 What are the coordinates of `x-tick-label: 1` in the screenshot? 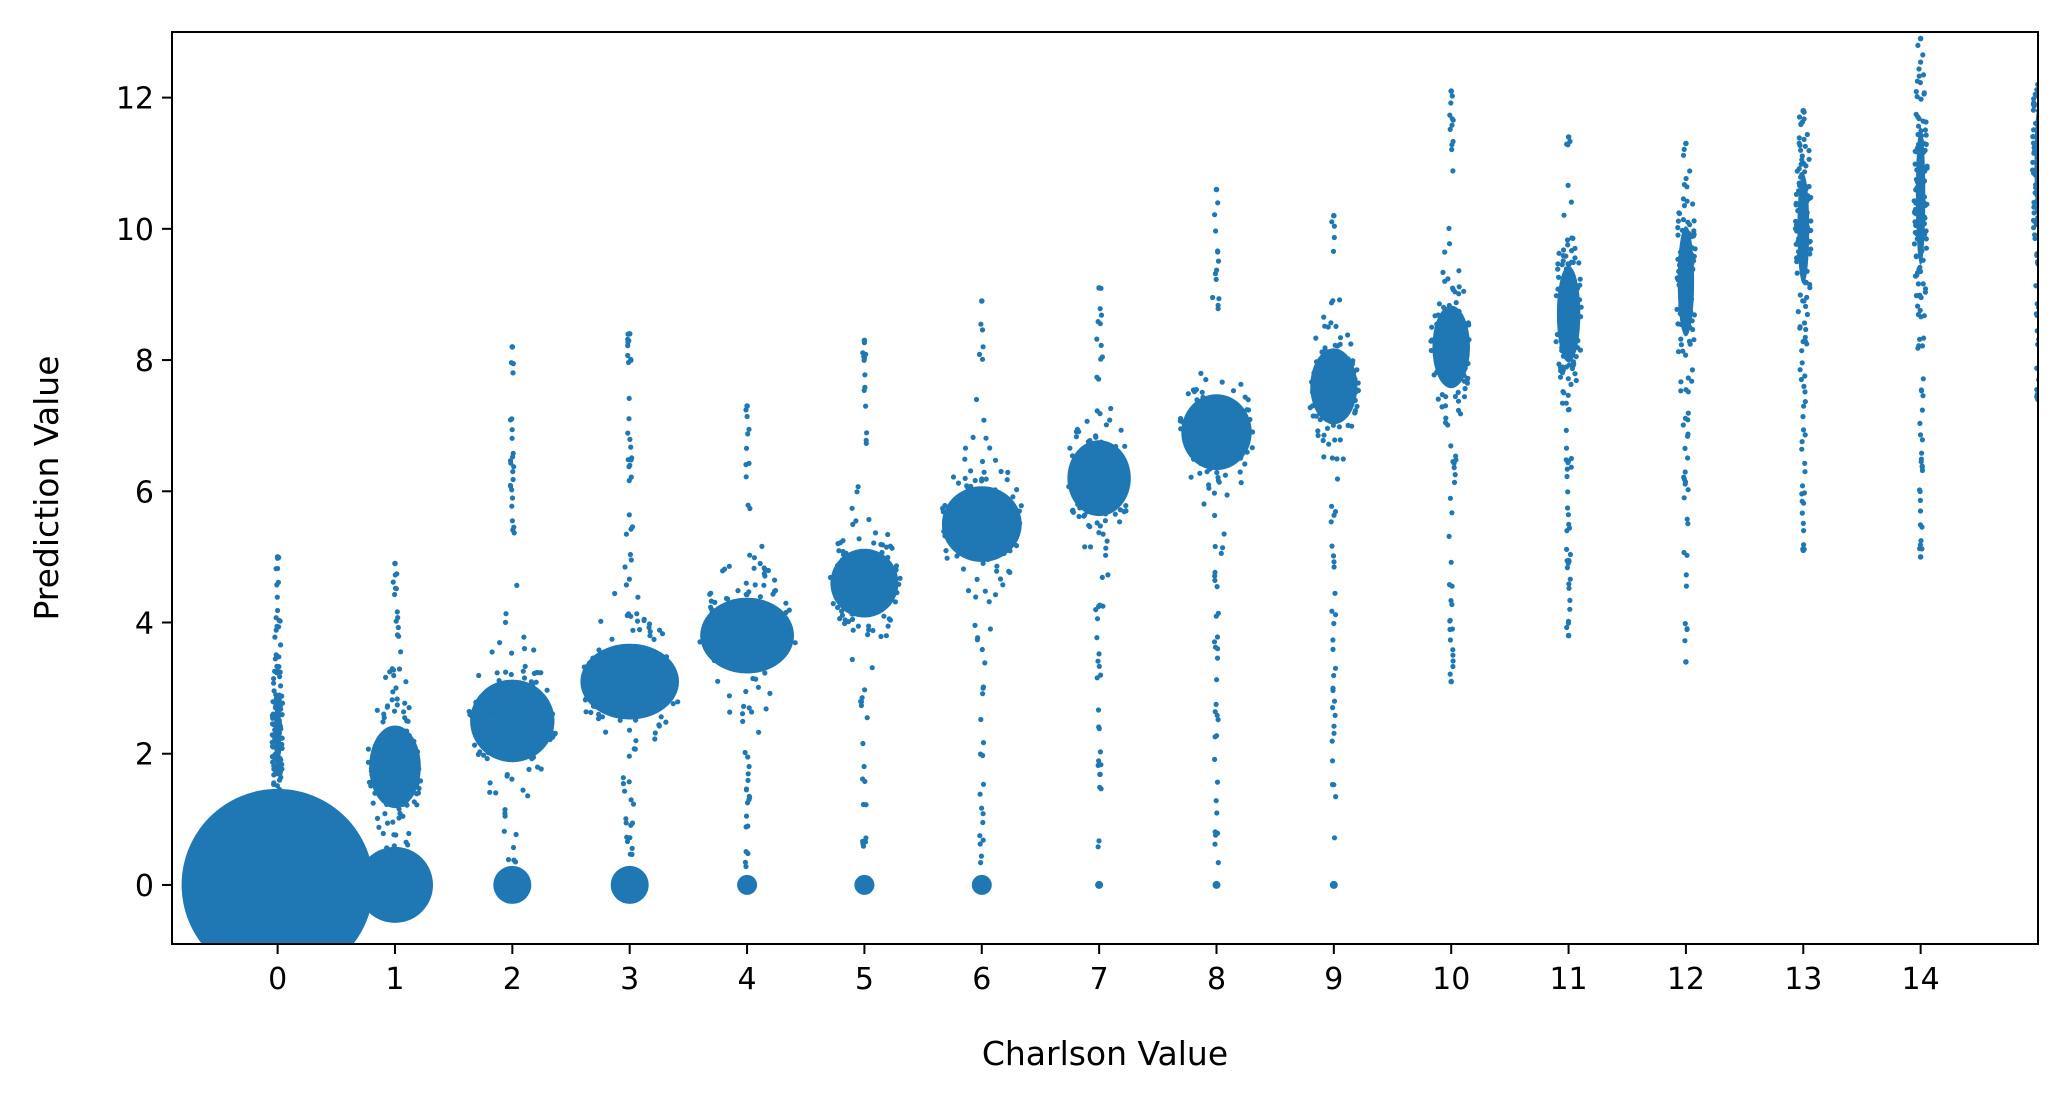 It's located at (394, 979).